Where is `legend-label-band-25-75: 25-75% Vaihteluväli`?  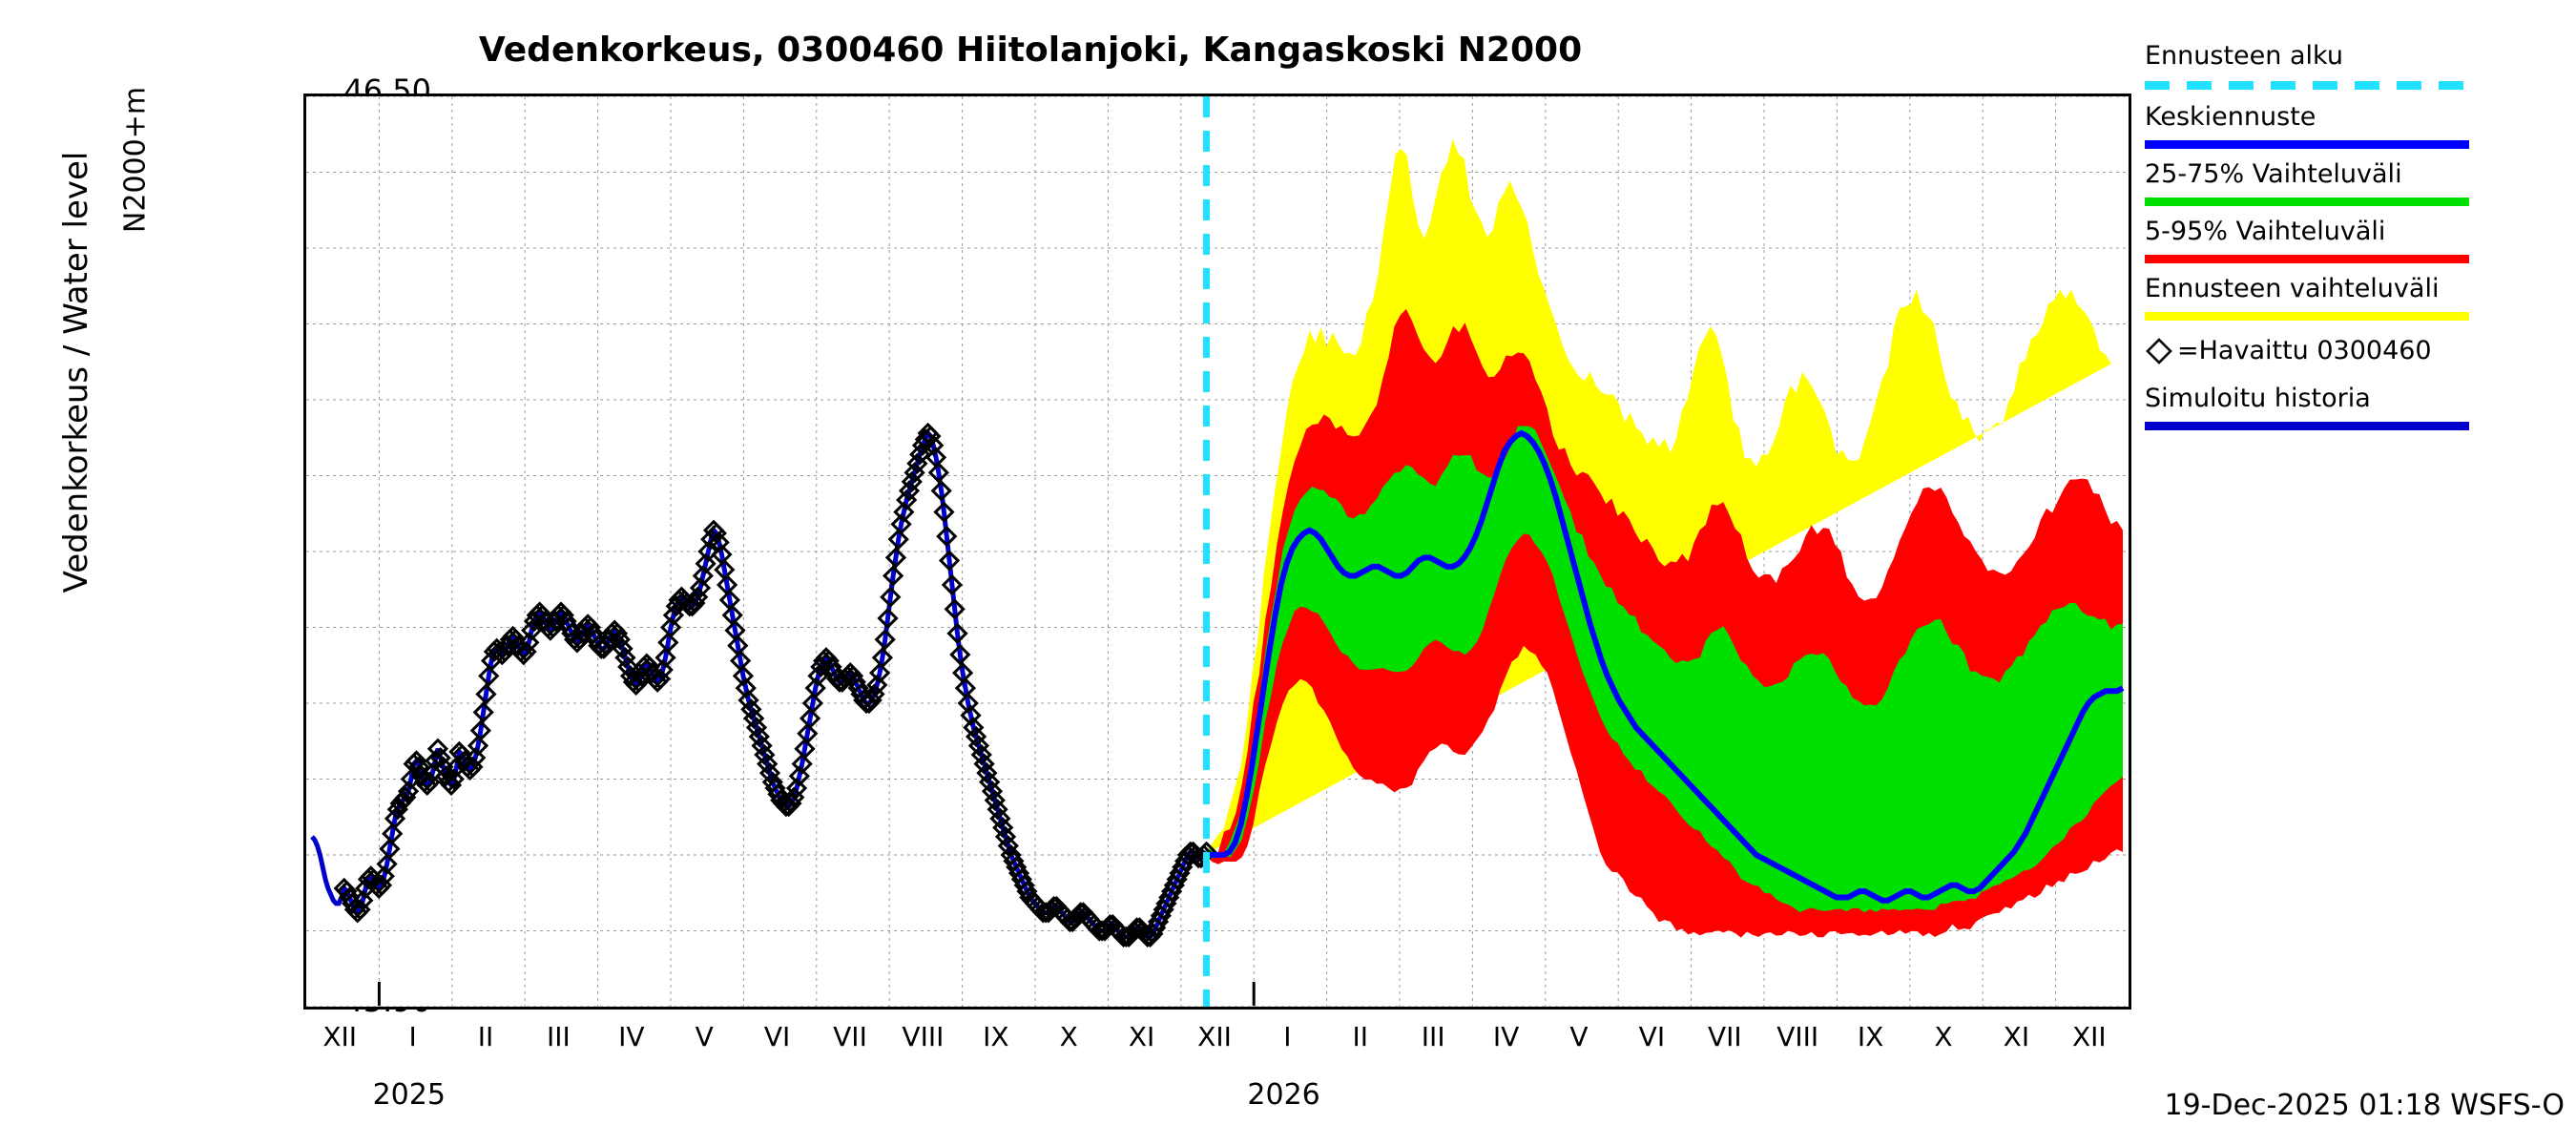 legend-label-band-25-75: 25-75% Vaihteluväli is located at coordinates (2273, 174).